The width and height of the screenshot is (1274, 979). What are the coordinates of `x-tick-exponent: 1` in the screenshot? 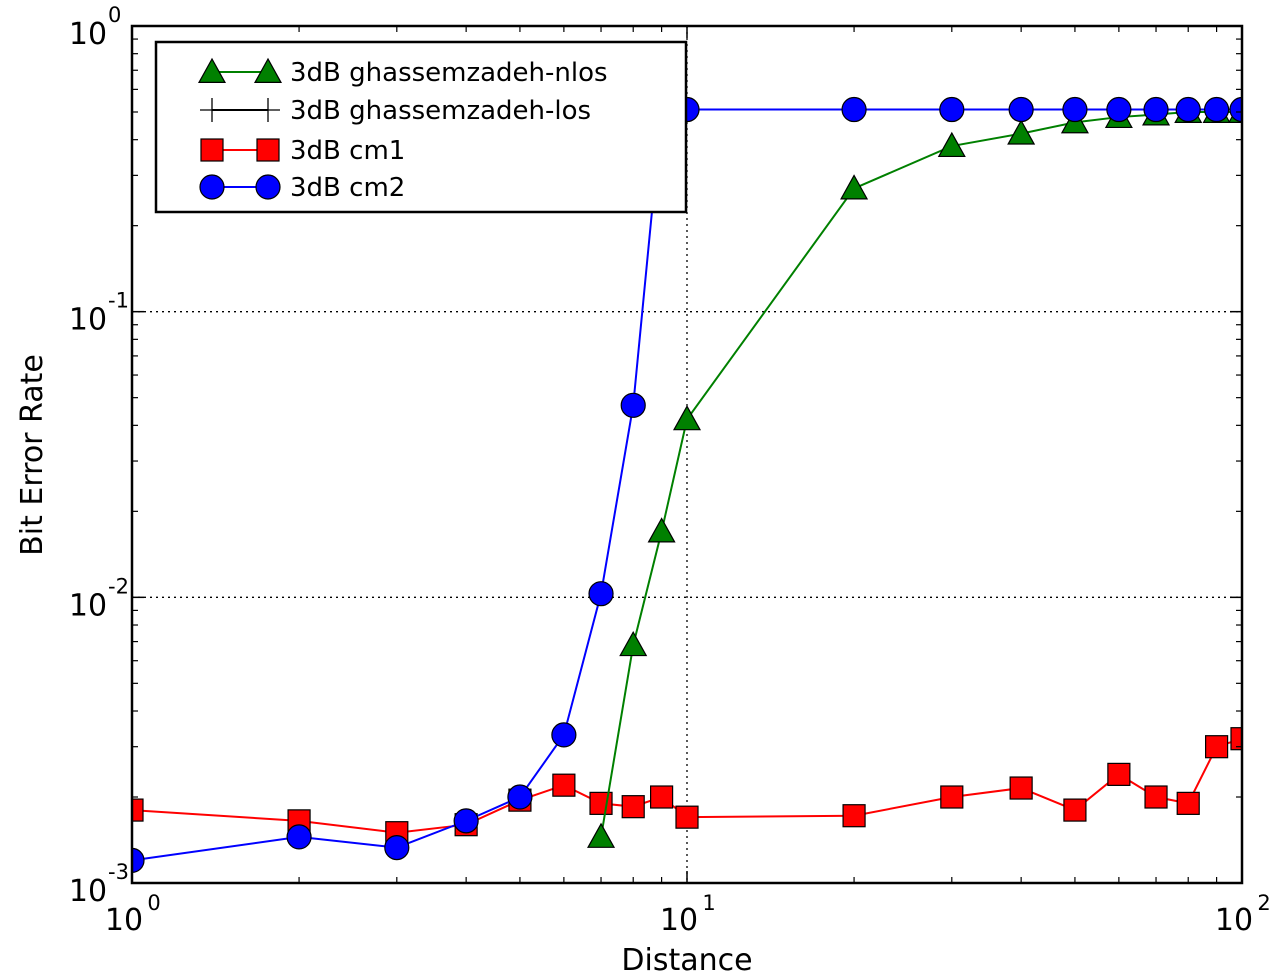 It's located at (708, 903).